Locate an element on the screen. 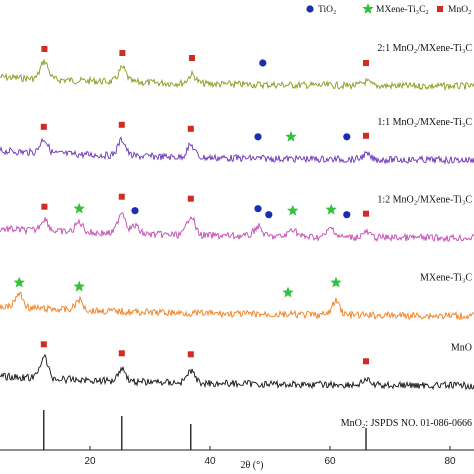 This screenshot has width=474, height=474. x-axis-label: 2θ (°) is located at coordinates (252, 465).